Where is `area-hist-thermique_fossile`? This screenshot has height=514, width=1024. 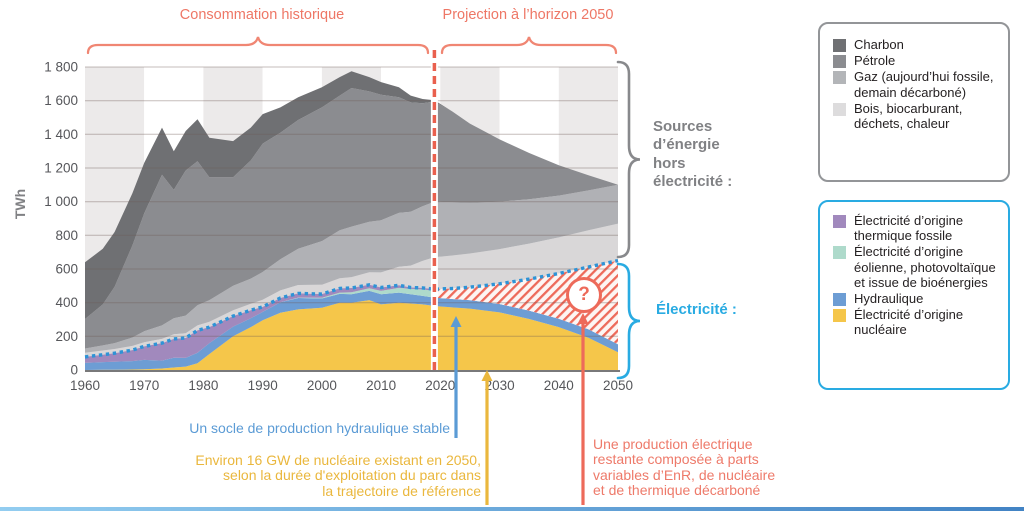 area-hist-thermique_fossile is located at coordinates (260, 323).